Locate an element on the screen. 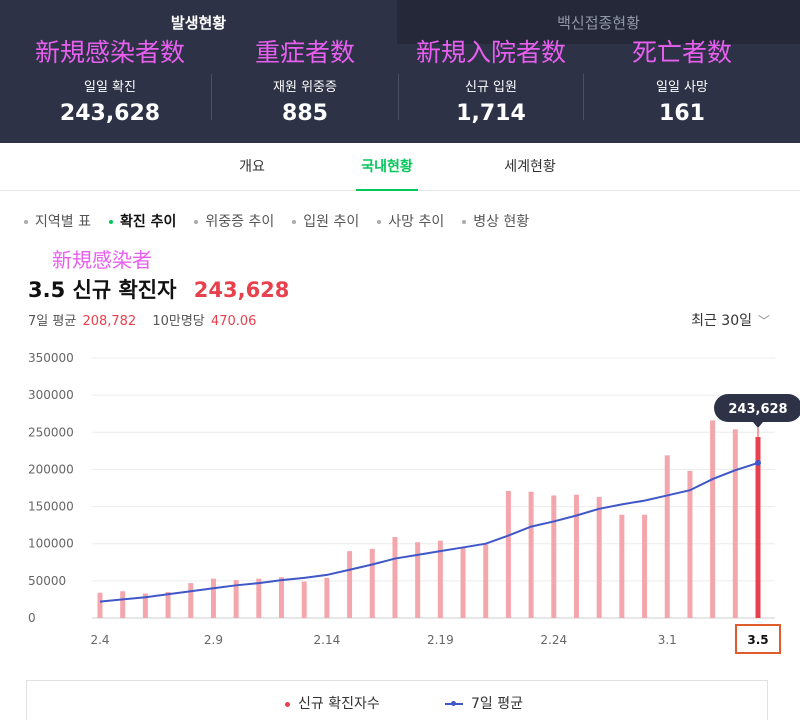 The width and height of the screenshot is (800, 720). y-tick-label: 300000 is located at coordinates (51, 395).